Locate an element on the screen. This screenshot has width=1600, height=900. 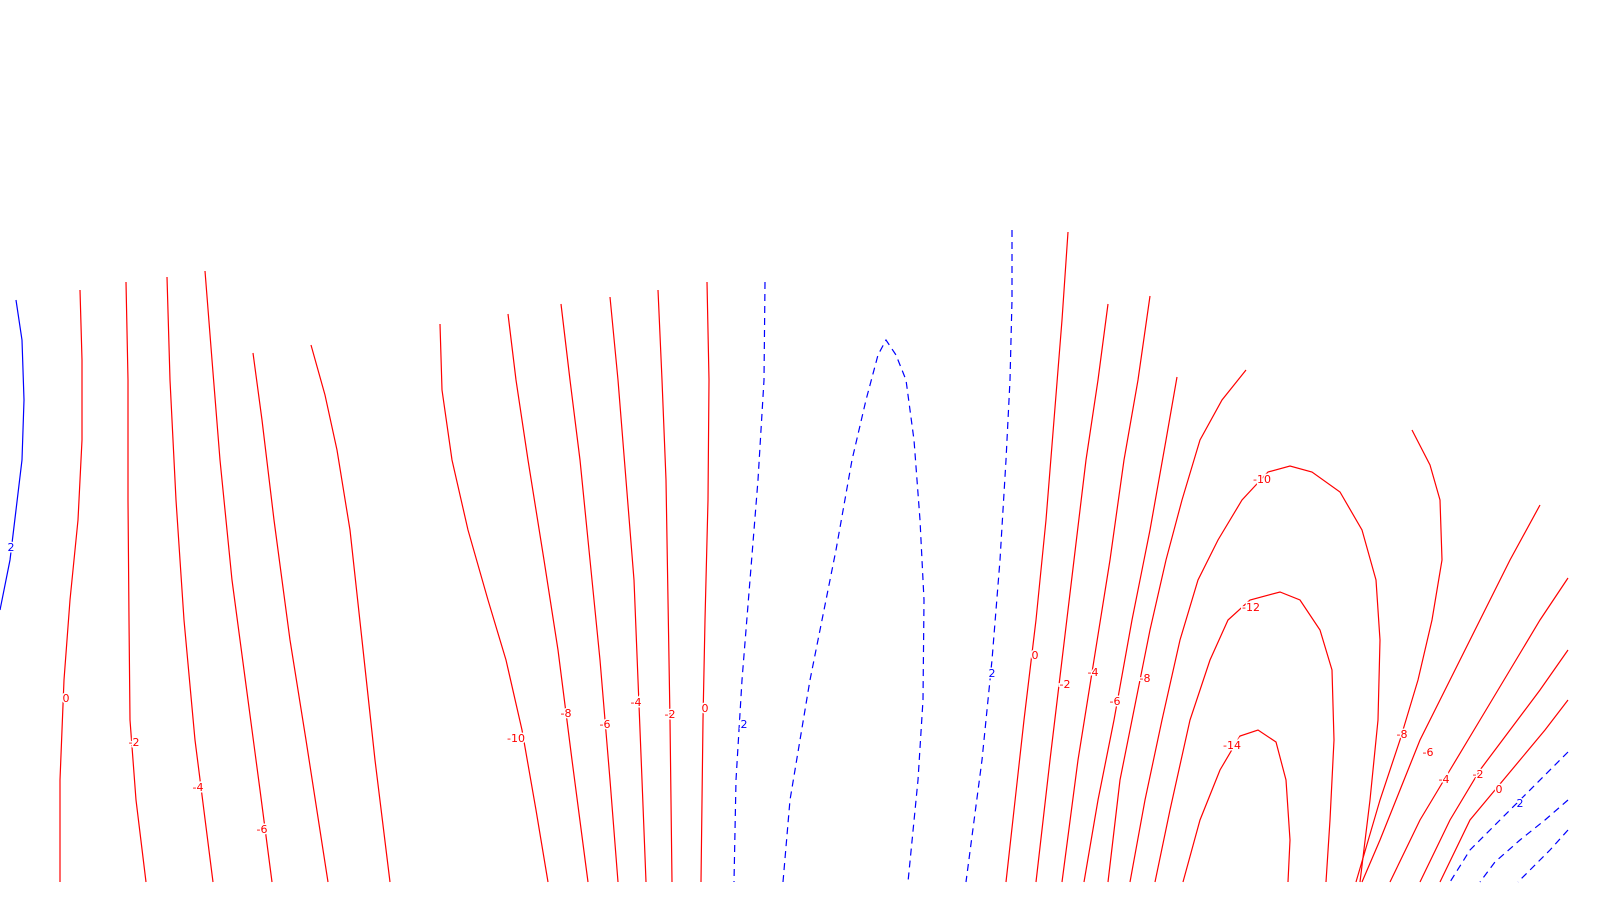
contour-label: -14 is located at coordinates (1232, 745).